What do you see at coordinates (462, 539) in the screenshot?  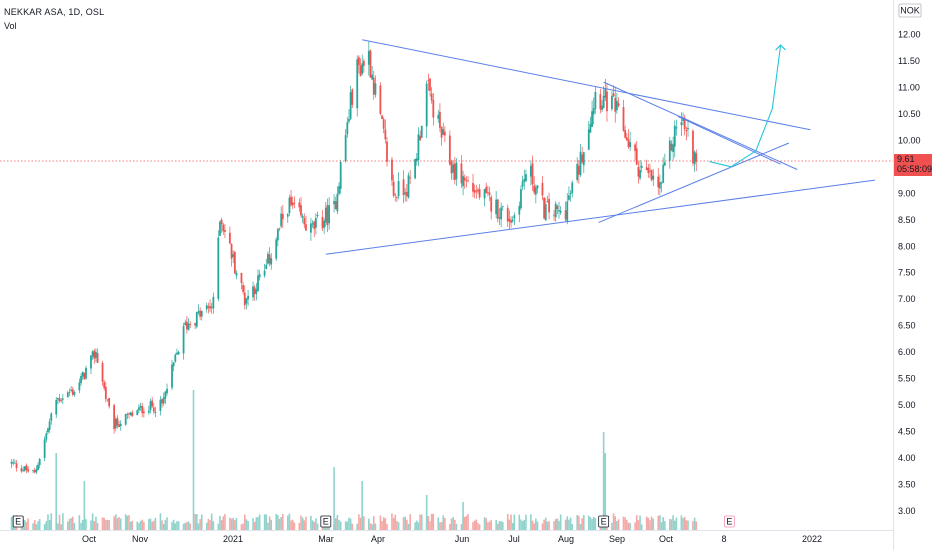 I see `x-tick-label: Jun` at bounding box center [462, 539].